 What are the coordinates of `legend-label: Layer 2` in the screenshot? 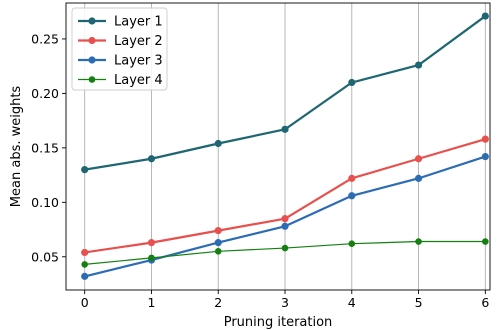 It's located at (138, 41).